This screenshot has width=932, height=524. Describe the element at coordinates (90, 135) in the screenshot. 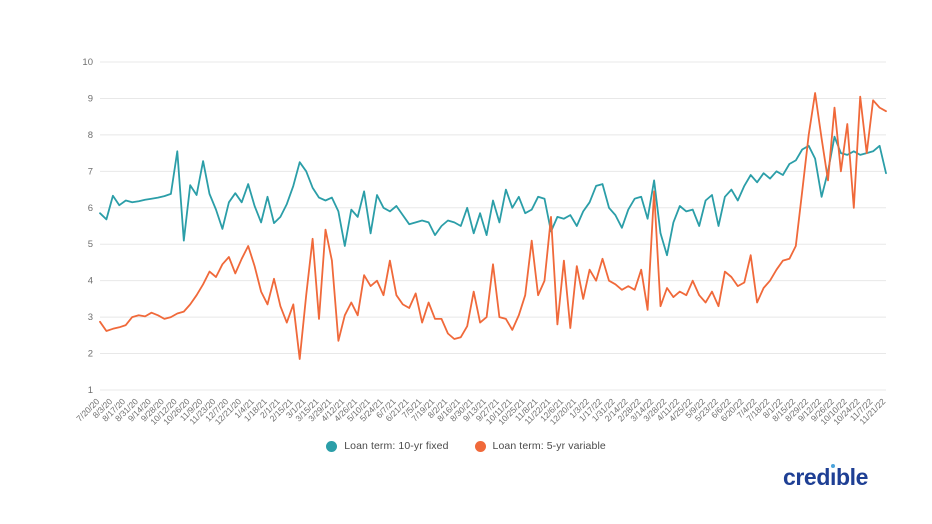

I see `y-tick-label: 8` at that location.